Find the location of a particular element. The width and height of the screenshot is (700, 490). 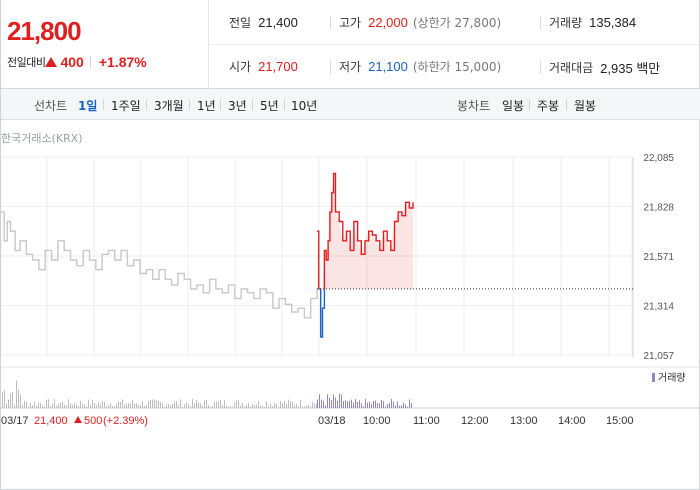

current-price-box: 21,800 전일대비 400 +1.87% is located at coordinates (105, 44).